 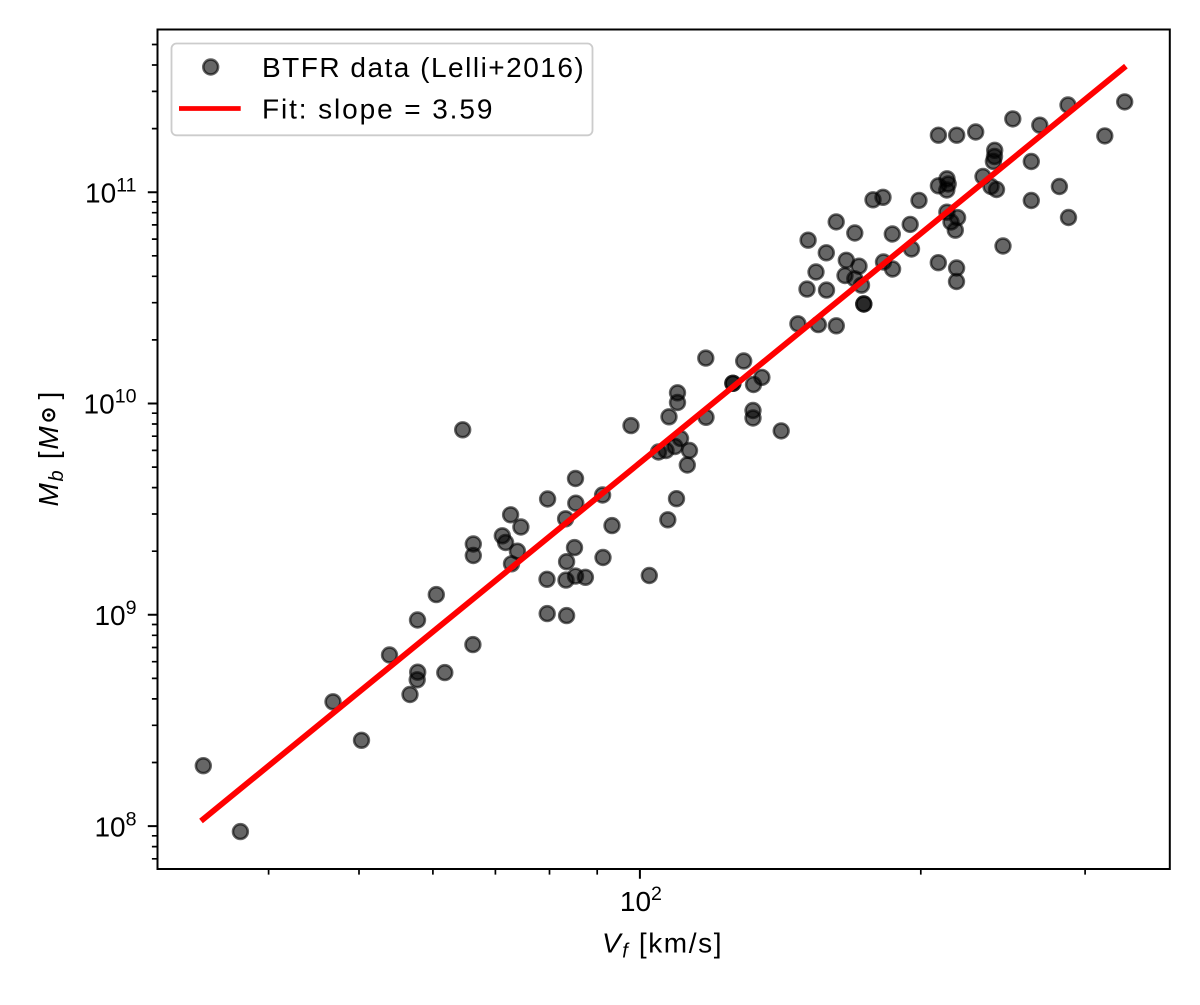 I want to click on svg-text: Mb [M, so click(x=50, y=466).